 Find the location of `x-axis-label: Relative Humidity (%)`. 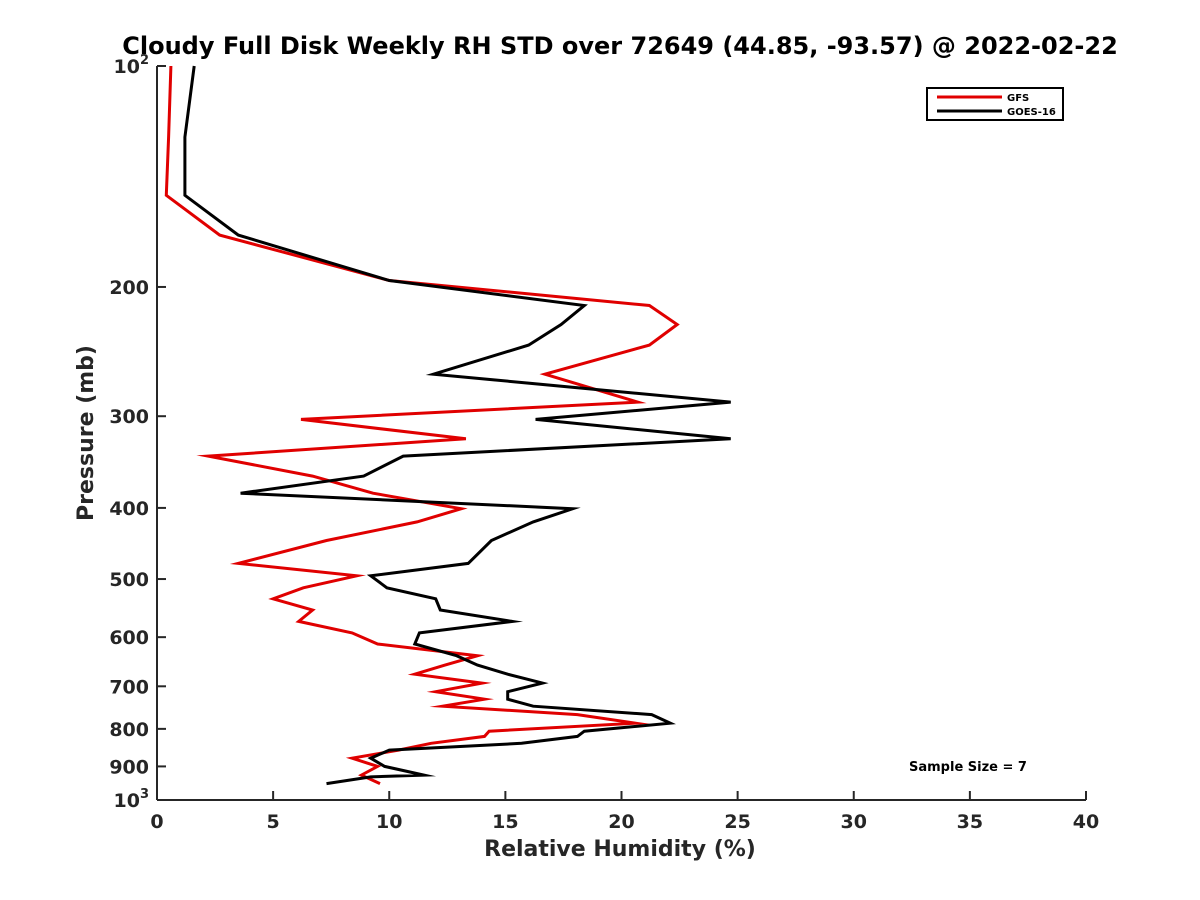

x-axis-label: Relative Humidity (%) is located at coordinates (620, 849).